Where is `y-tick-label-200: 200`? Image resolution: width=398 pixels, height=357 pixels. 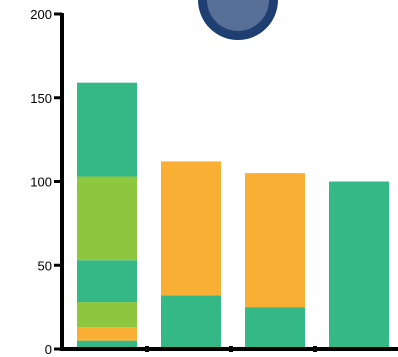
y-tick-label-200: 200 is located at coordinates (41, 14).